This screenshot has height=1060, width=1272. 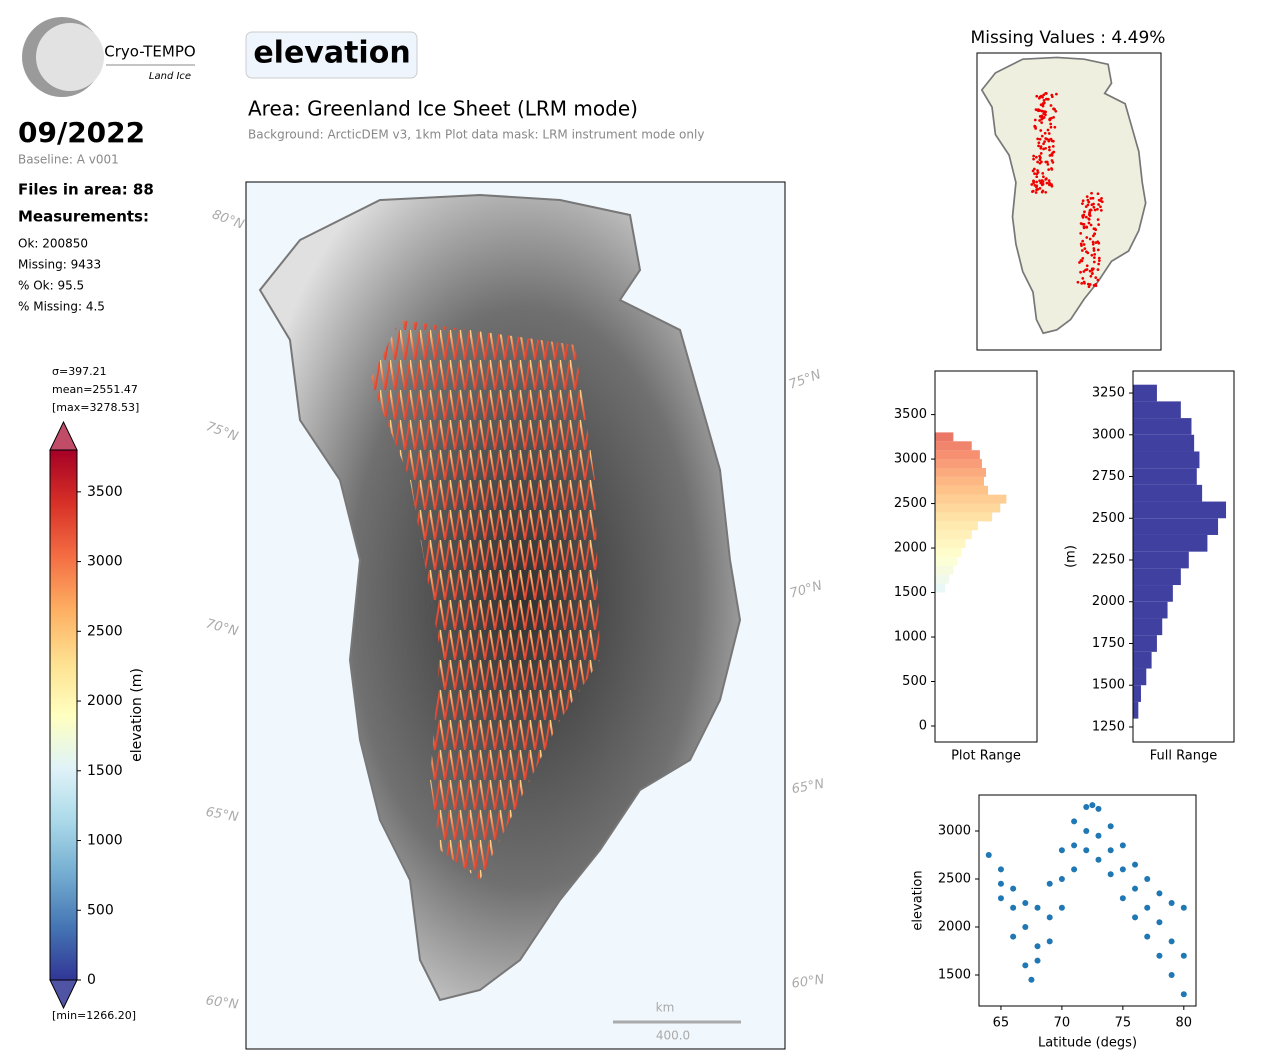 I want to click on missing-map-frame, so click(x=1069, y=201).